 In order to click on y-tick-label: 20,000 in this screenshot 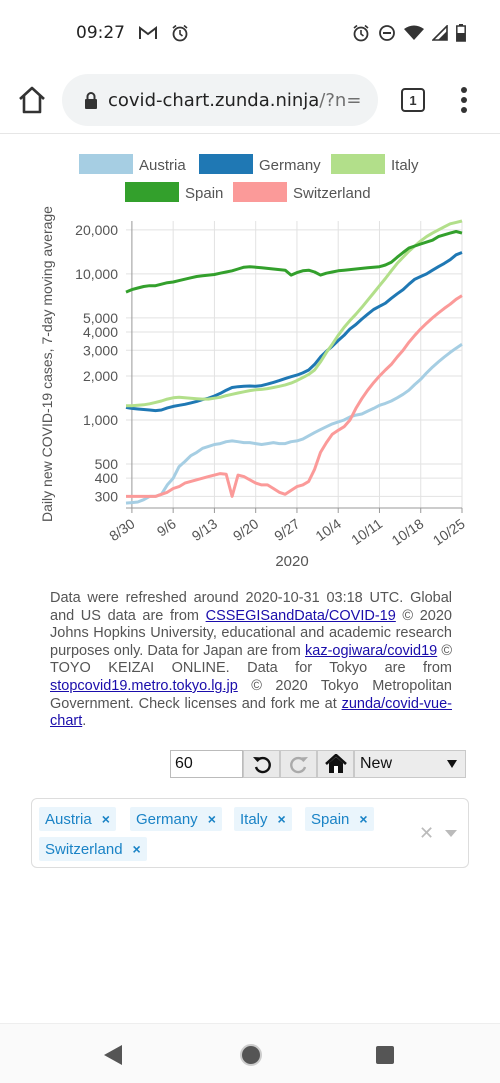, I will do `click(96, 230)`.